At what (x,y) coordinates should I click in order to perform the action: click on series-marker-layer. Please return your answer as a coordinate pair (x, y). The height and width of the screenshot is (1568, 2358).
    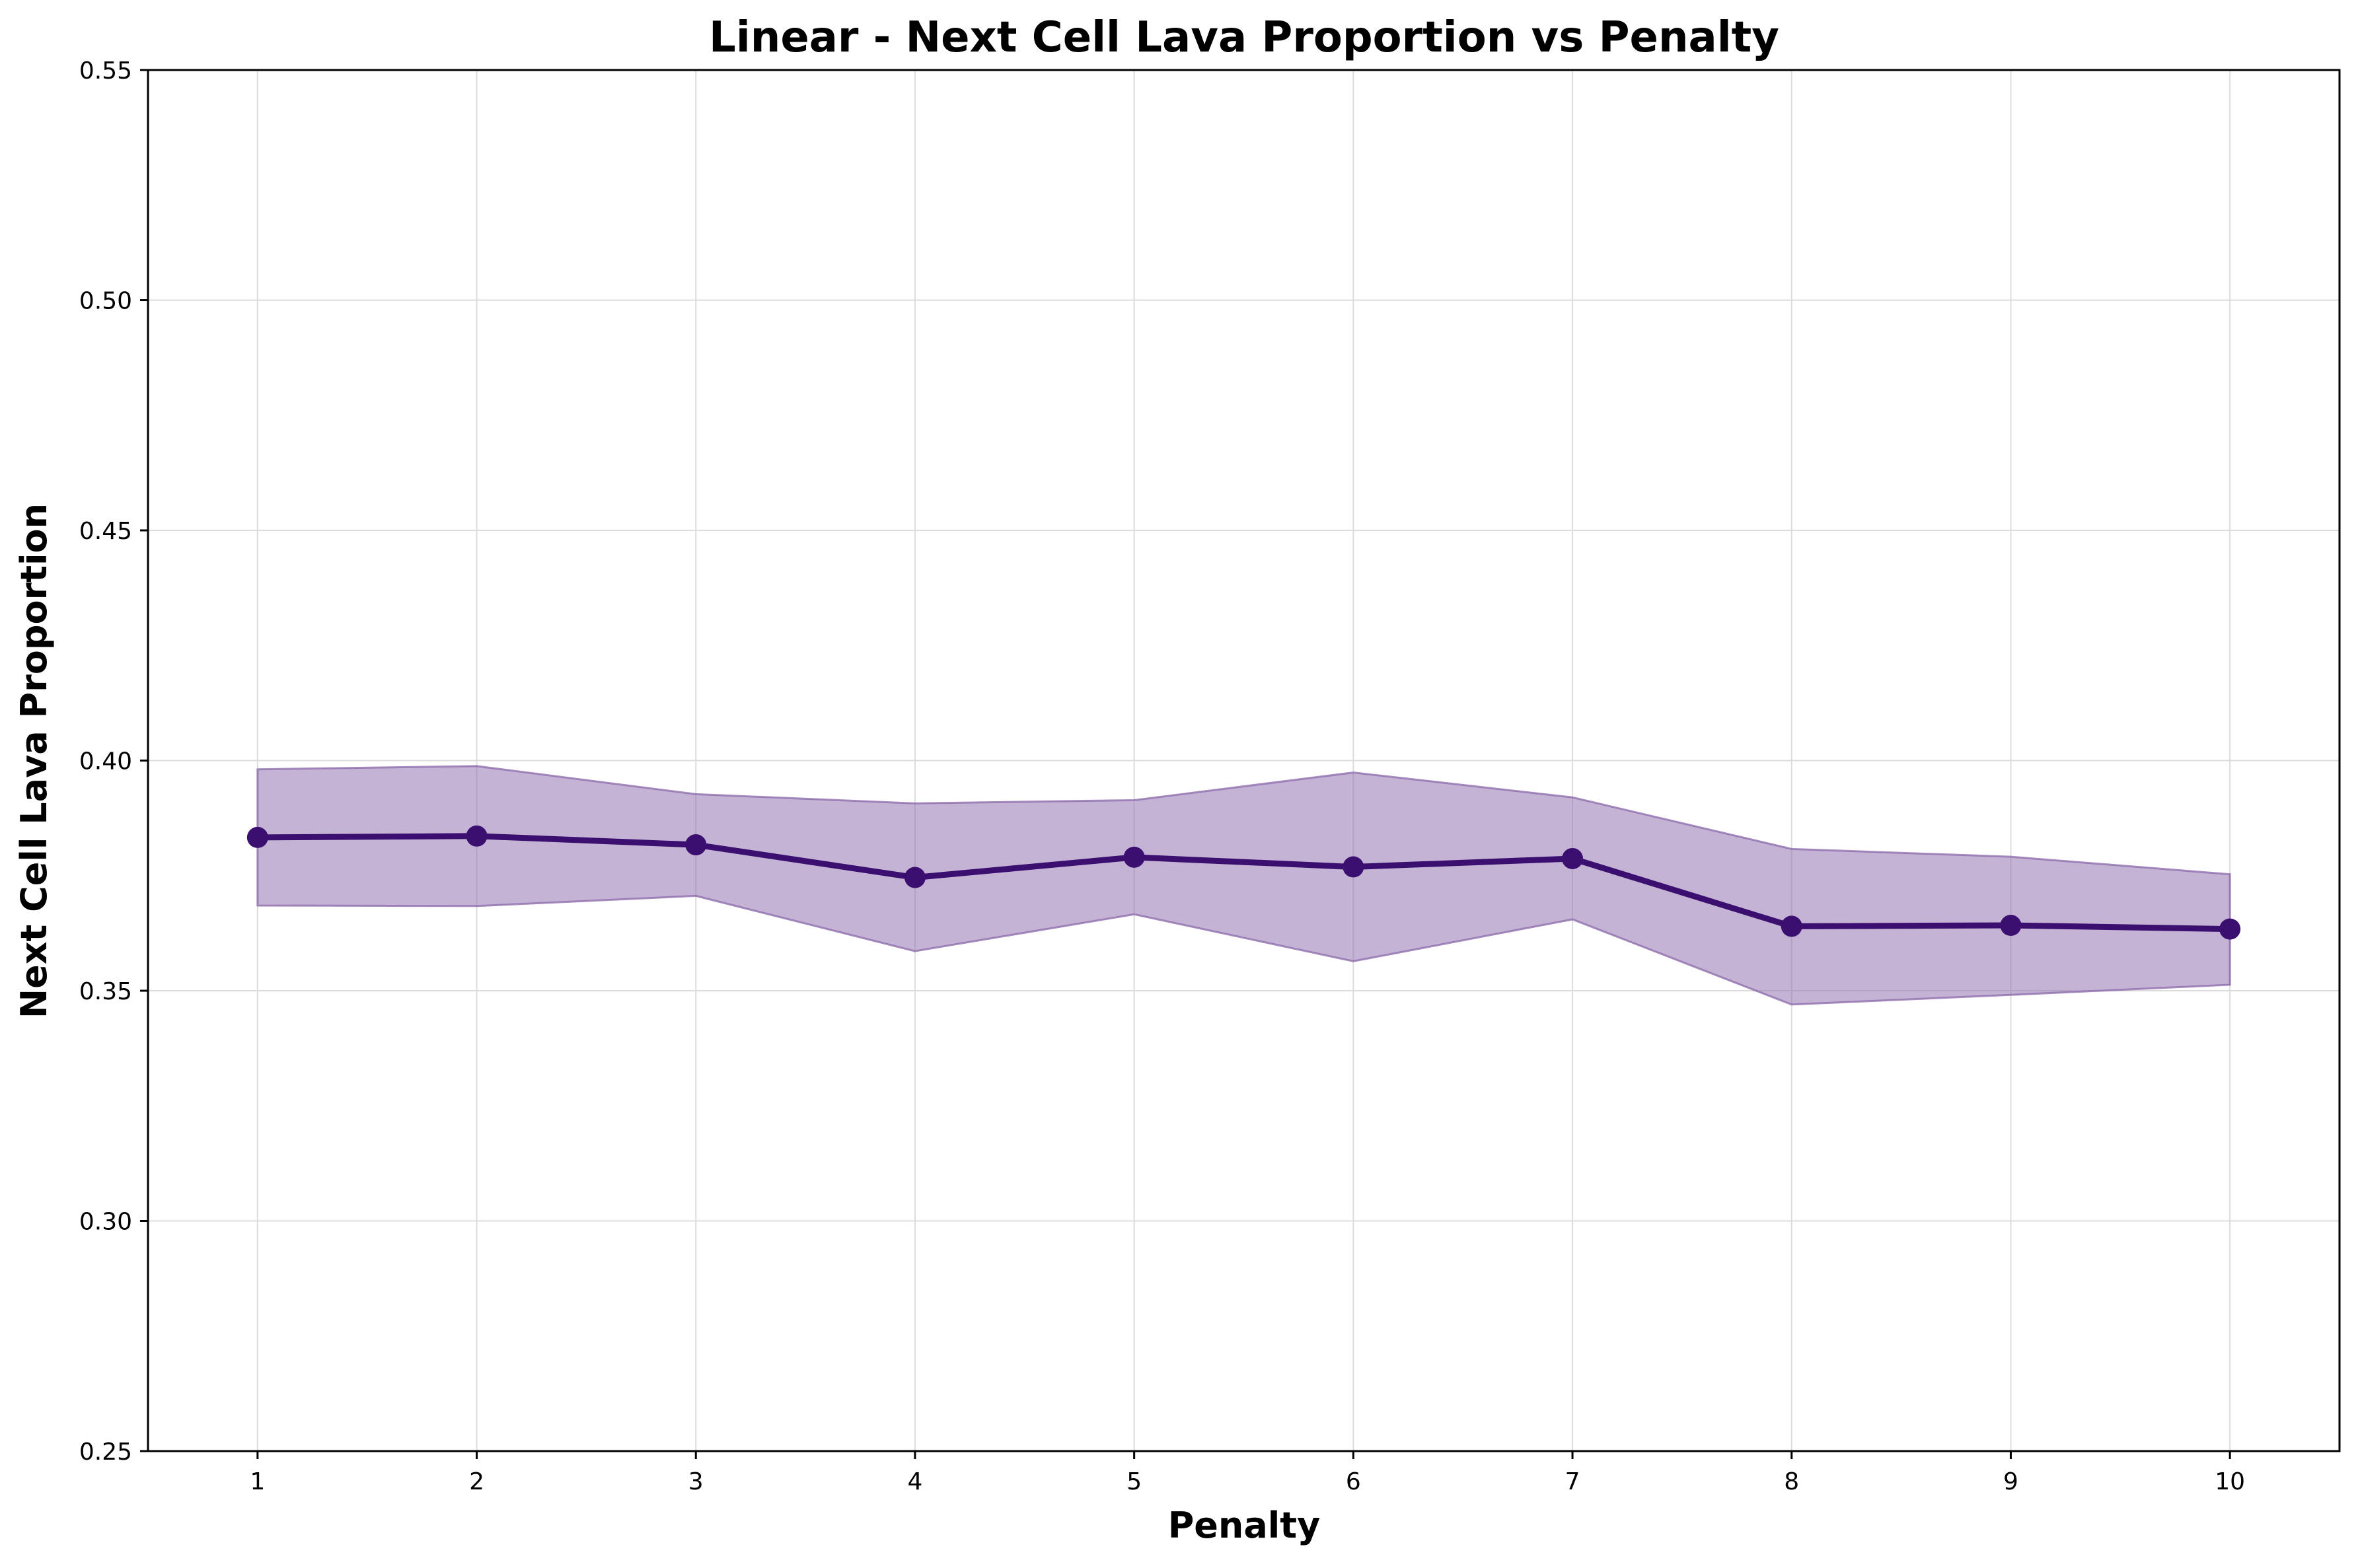
    Looking at the image, I should click on (1243, 882).